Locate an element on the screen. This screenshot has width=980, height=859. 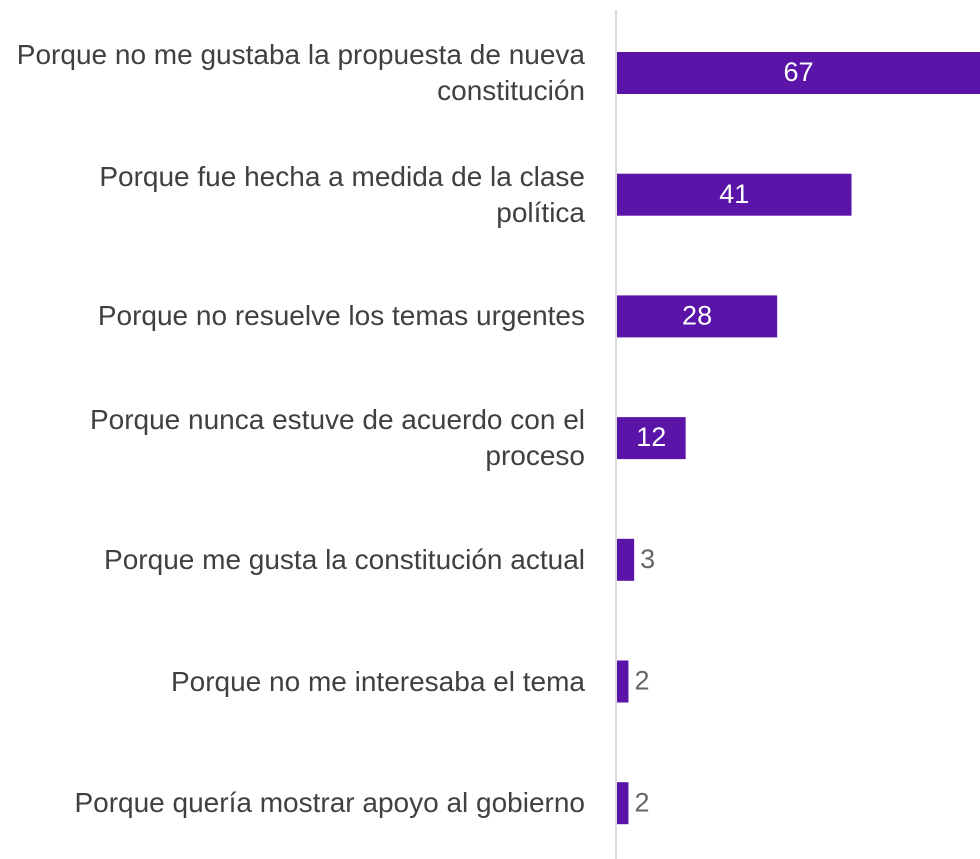
value-label: 67 is located at coordinates (798, 72).